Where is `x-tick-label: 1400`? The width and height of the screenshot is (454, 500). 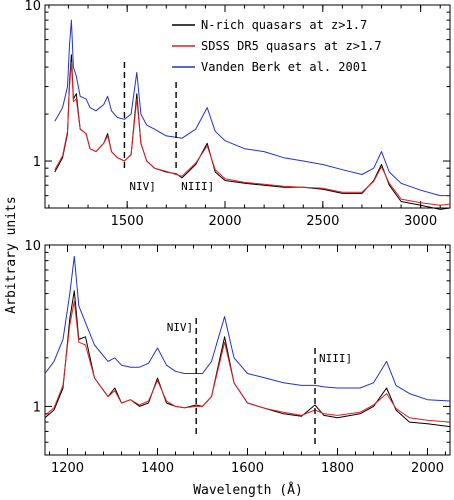 x-tick-label: 1400 is located at coordinates (157, 468).